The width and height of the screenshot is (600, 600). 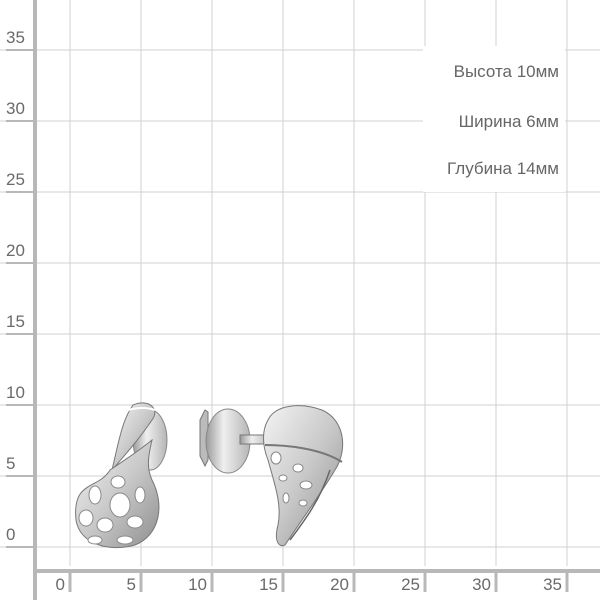 I want to click on y-tick-label: 25, so click(x=15, y=179).